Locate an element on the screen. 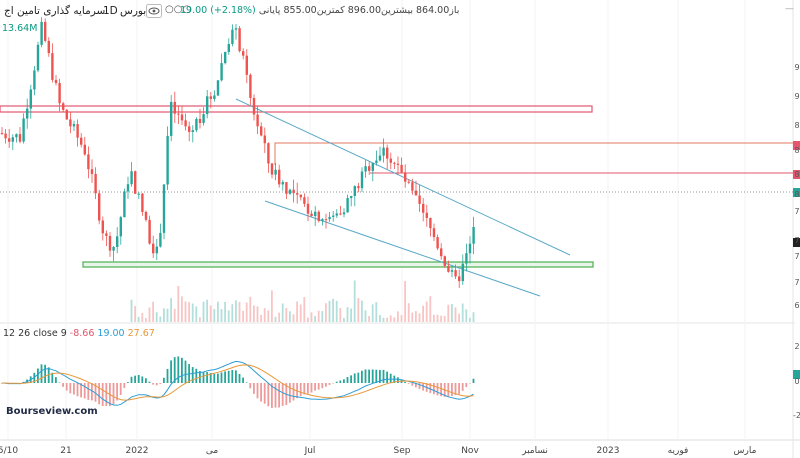  time-axis-labels: 5/10 21 2022 می Jul Sep Nov نسامبر 2023 فوریه مارس is located at coordinates (378, 451).